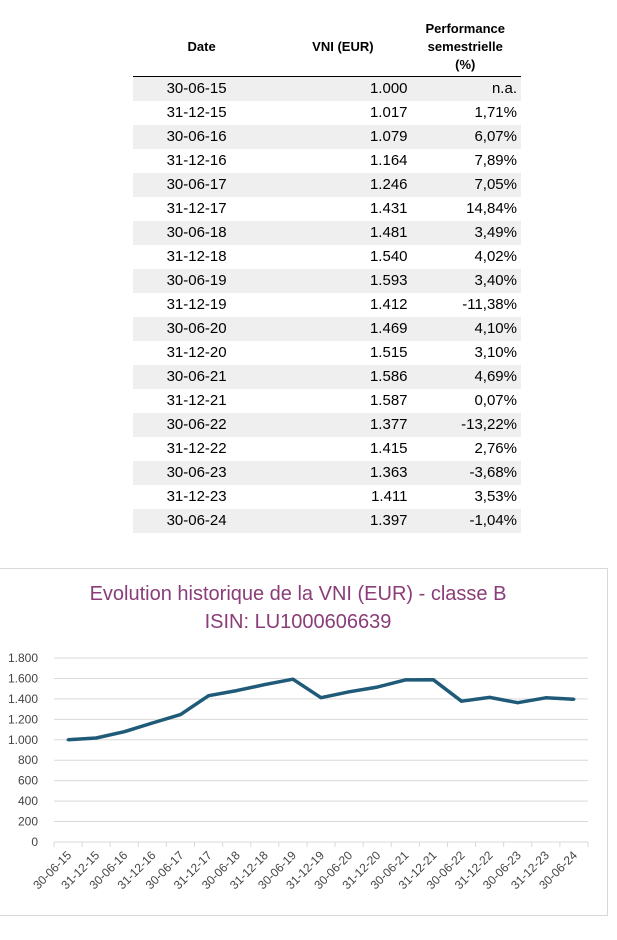  I want to click on table-row: 30-06-18 1.481 3,49%, so click(327, 233).